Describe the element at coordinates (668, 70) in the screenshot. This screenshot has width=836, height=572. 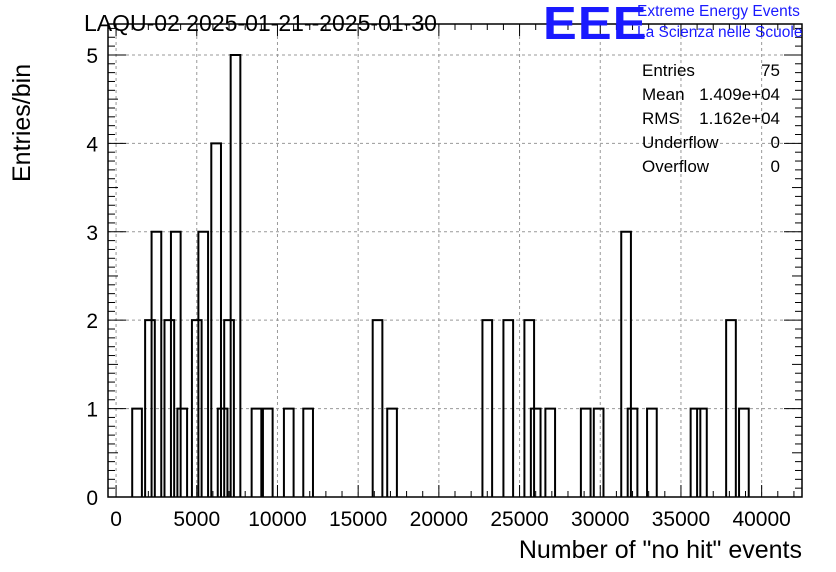
I see `stats-label: Entries` at that location.